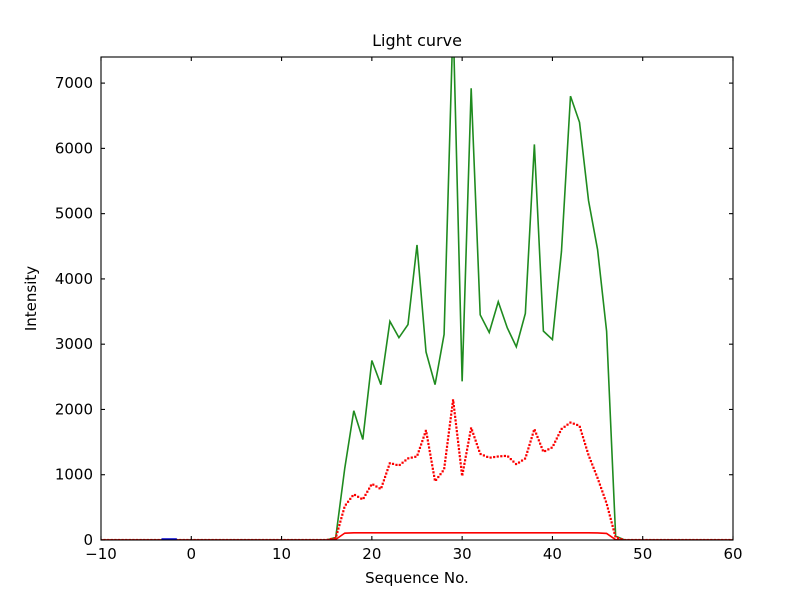  I want to click on x-tick-label: −10, so click(101, 554).